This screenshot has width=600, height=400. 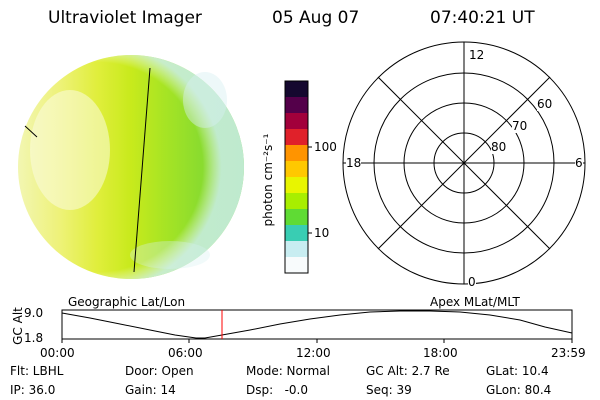 What do you see at coordinates (34, 338) in the screenshot?
I see `ytick-1-8: 1.8` at bounding box center [34, 338].